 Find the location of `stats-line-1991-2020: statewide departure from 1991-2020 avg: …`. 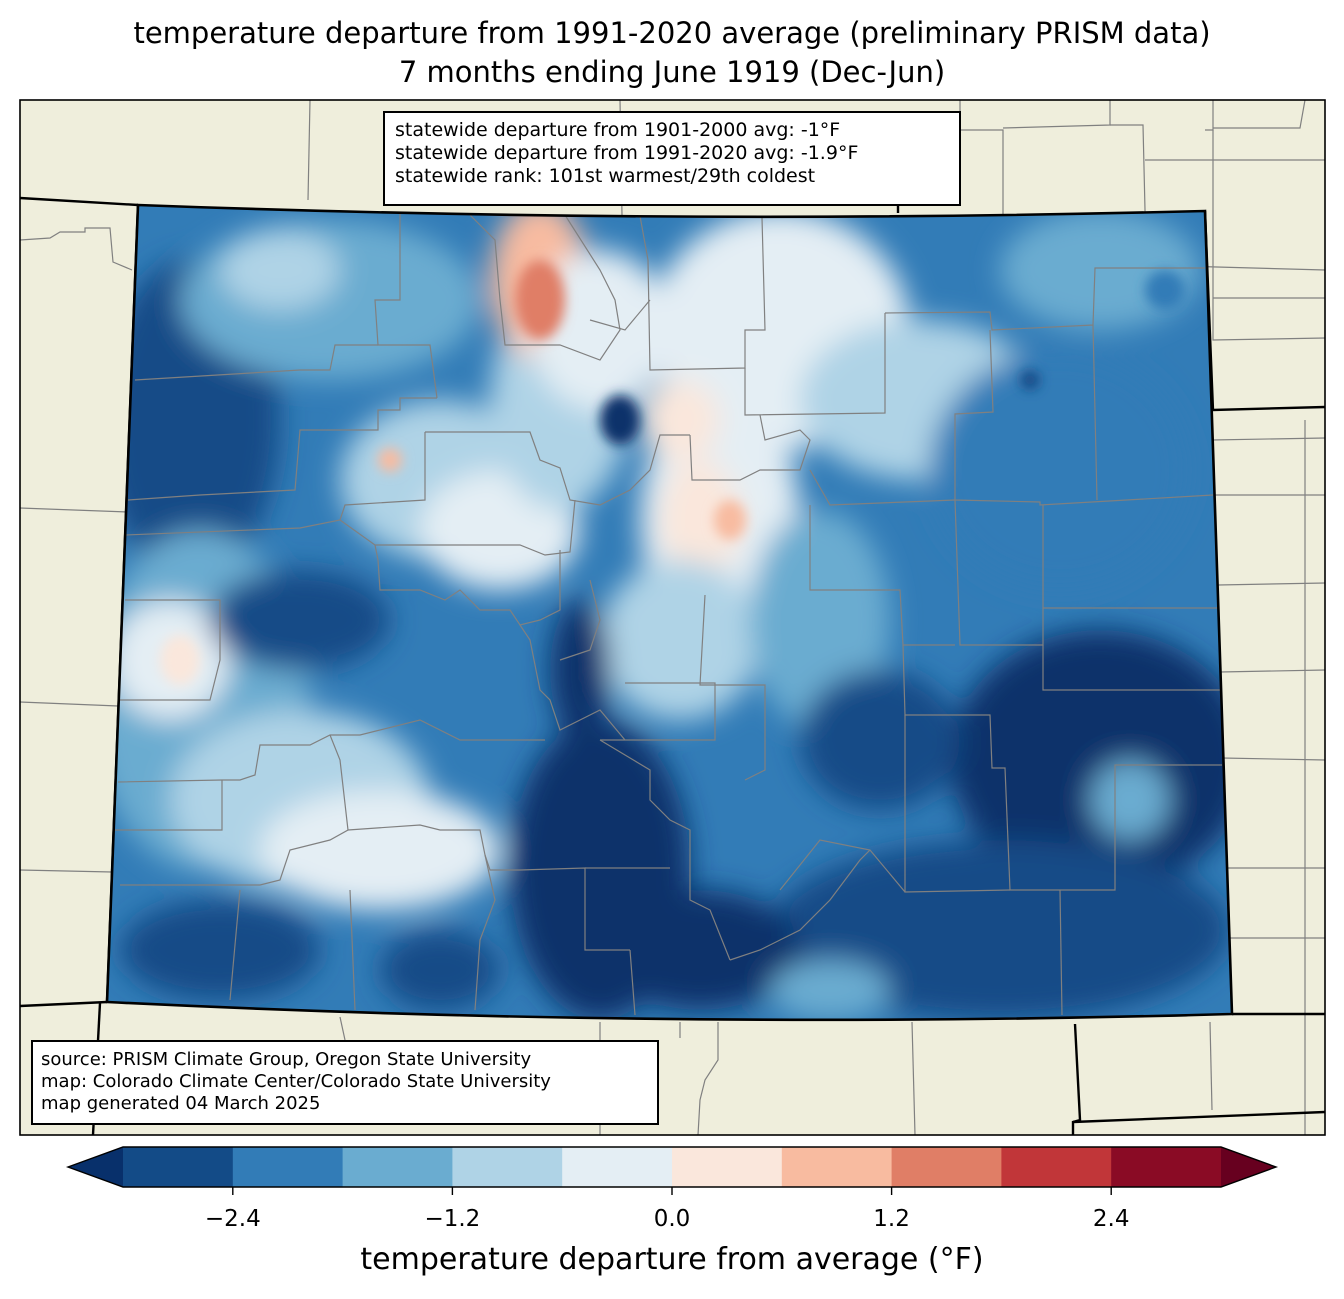

stats-line-1991-2020: statewide departure from 1991-2020 avg: … is located at coordinates (627, 153).